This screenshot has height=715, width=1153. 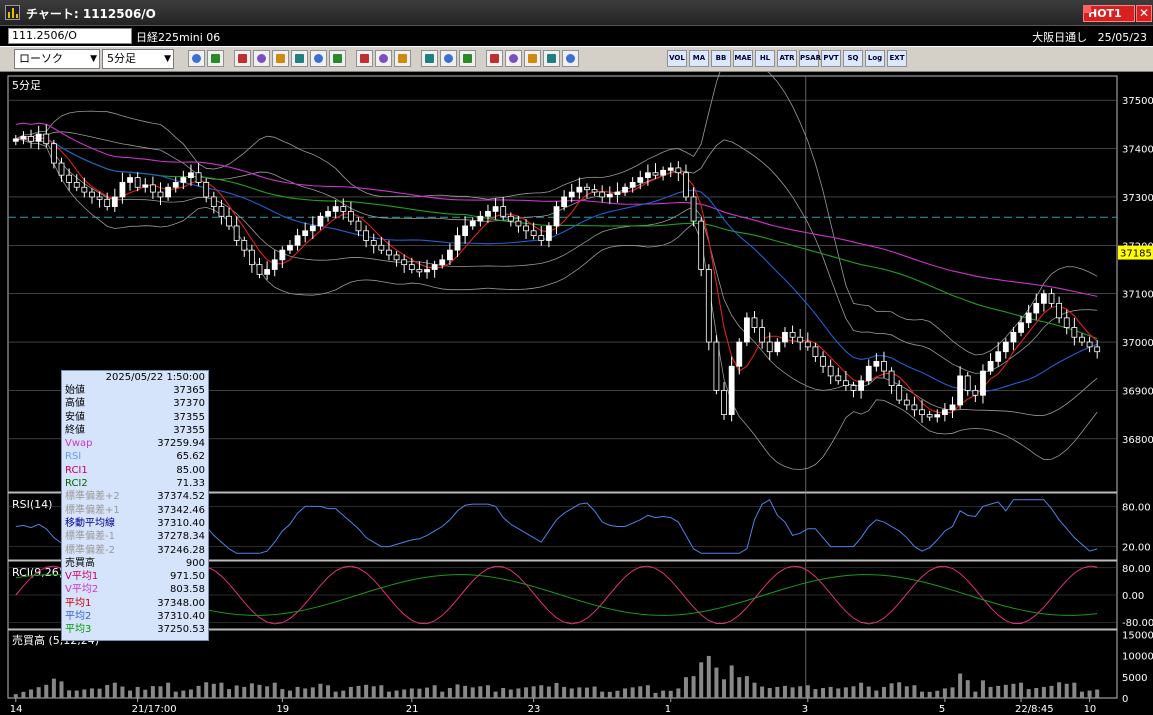 What do you see at coordinates (70, 36) in the screenshot?
I see `symbol-code-field: 111.2506/O` at bounding box center [70, 36].